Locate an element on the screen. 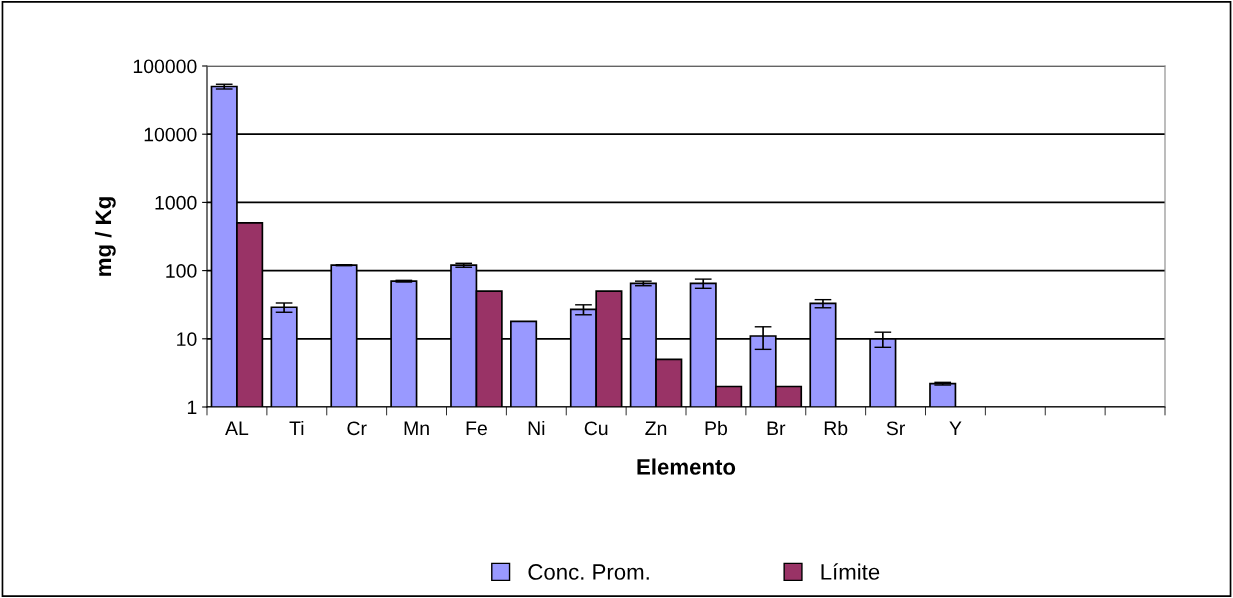 The image size is (1233, 598). y-tick-label: 1 is located at coordinates (192, 407).